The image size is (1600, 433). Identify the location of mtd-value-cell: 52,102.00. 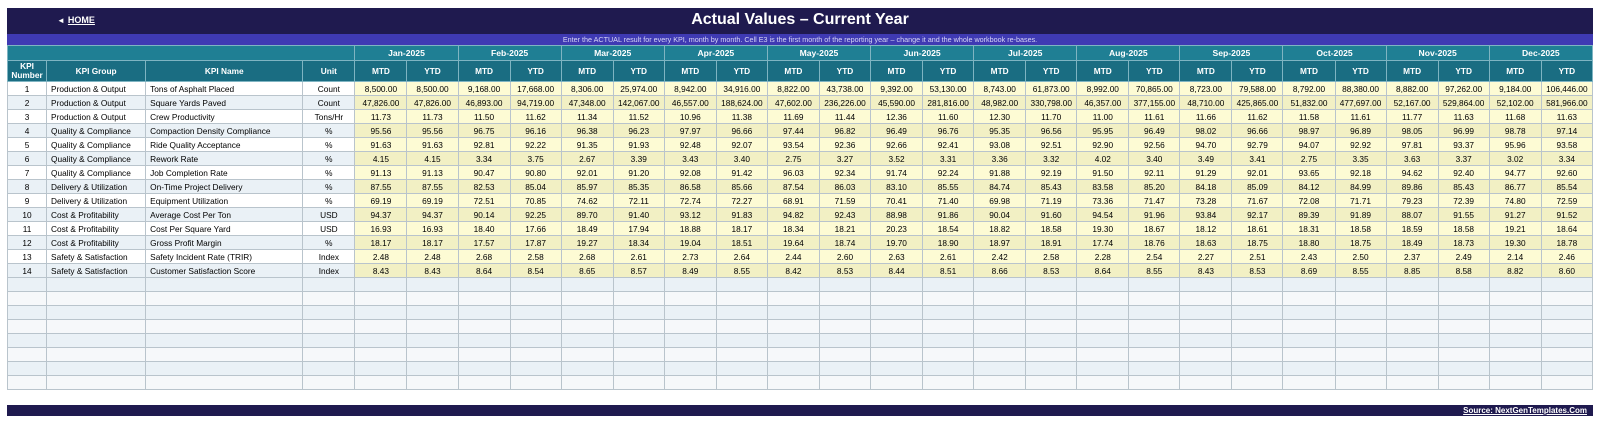
(1515, 102).